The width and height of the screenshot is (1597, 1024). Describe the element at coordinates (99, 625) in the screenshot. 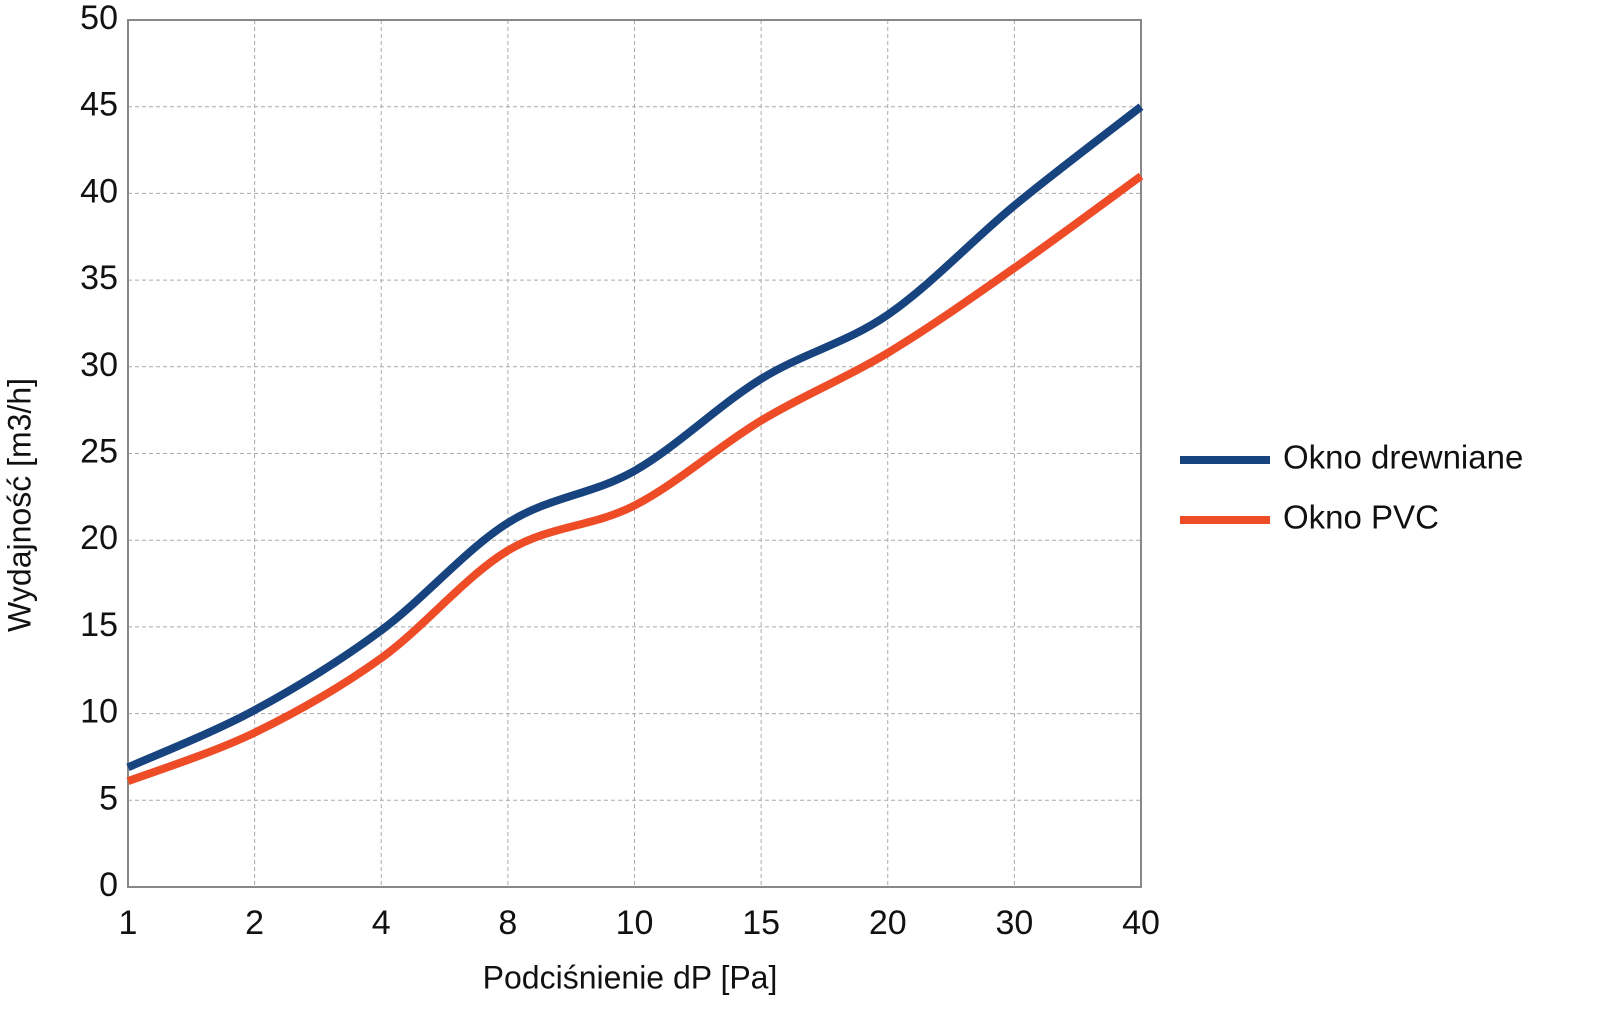

I see `y-tick-label: 15` at that location.